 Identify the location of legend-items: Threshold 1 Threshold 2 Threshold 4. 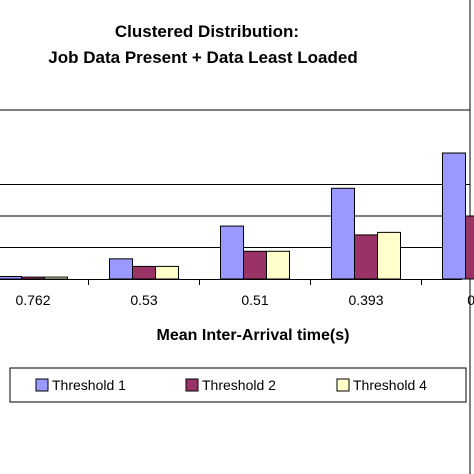
(231, 385).